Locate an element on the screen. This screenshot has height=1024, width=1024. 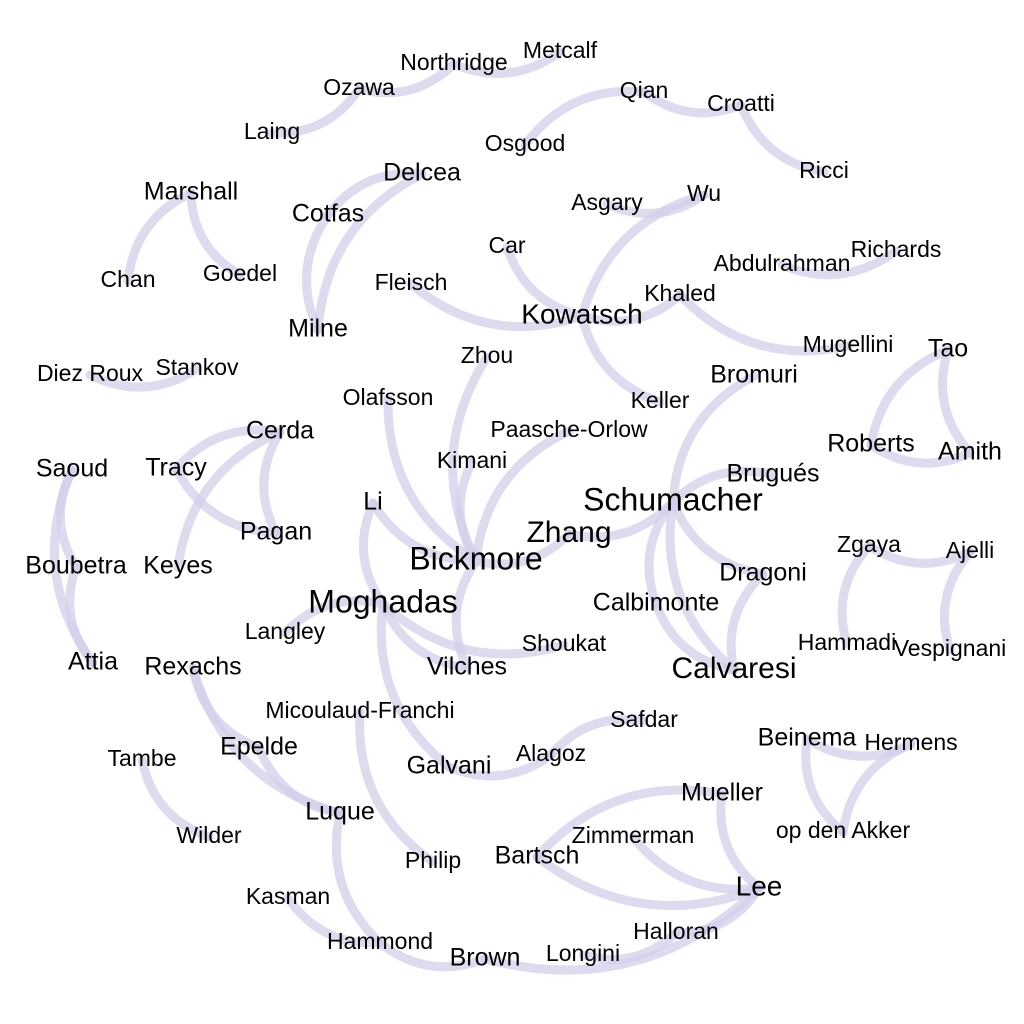
node-label-ricci: Ricci is located at coordinates (824, 170).